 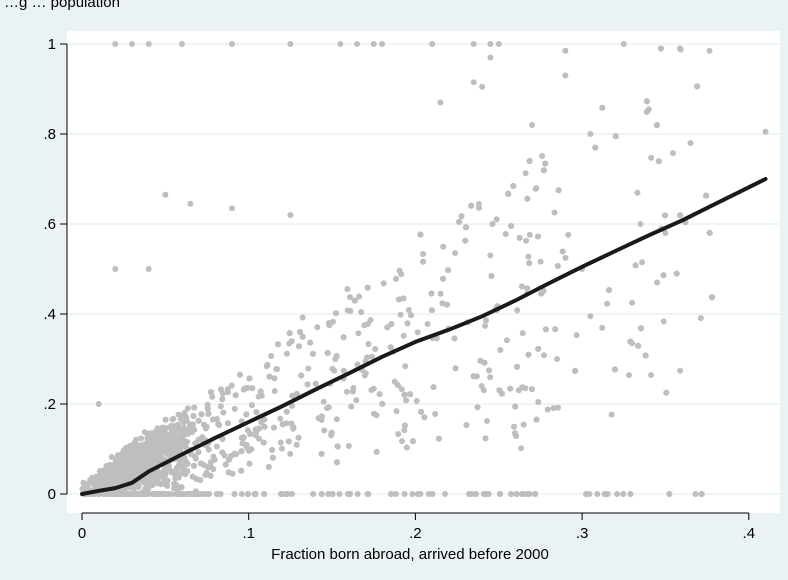 What do you see at coordinates (415, 533) in the screenshot?
I see `x-tick-label: .2` at bounding box center [415, 533].